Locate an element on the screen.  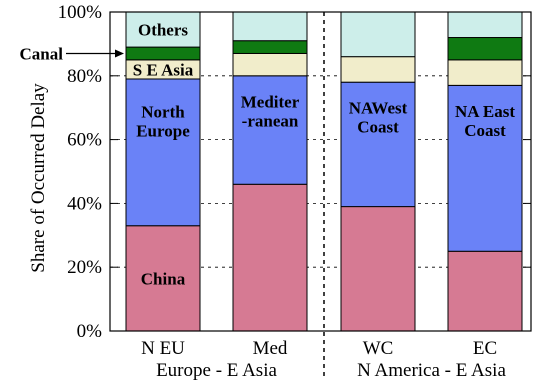
x-group-label: N America - E Asia is located at coordinates (431, 370).